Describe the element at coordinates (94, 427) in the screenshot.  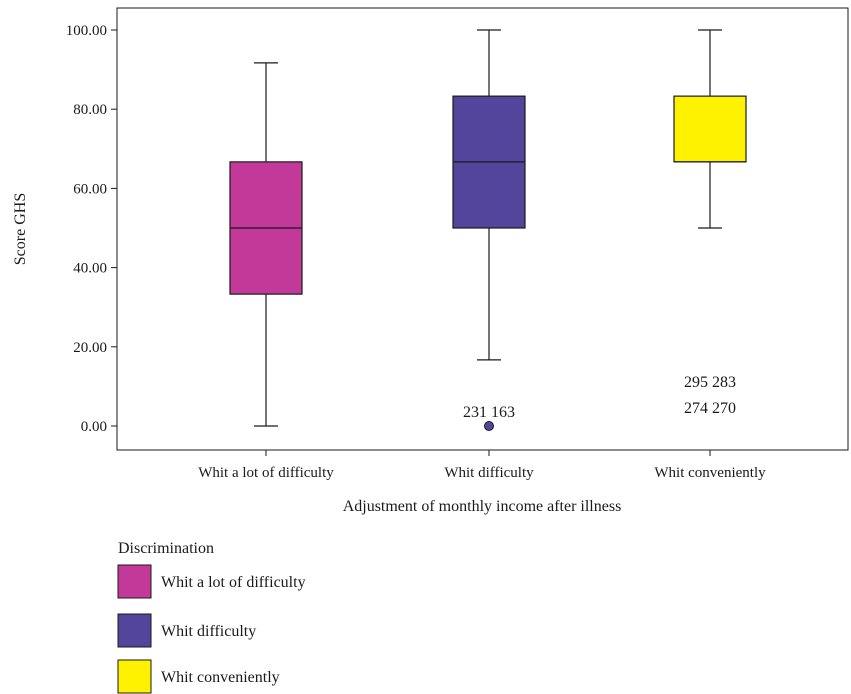
I see `y-tick-label: 0.00` at that location.